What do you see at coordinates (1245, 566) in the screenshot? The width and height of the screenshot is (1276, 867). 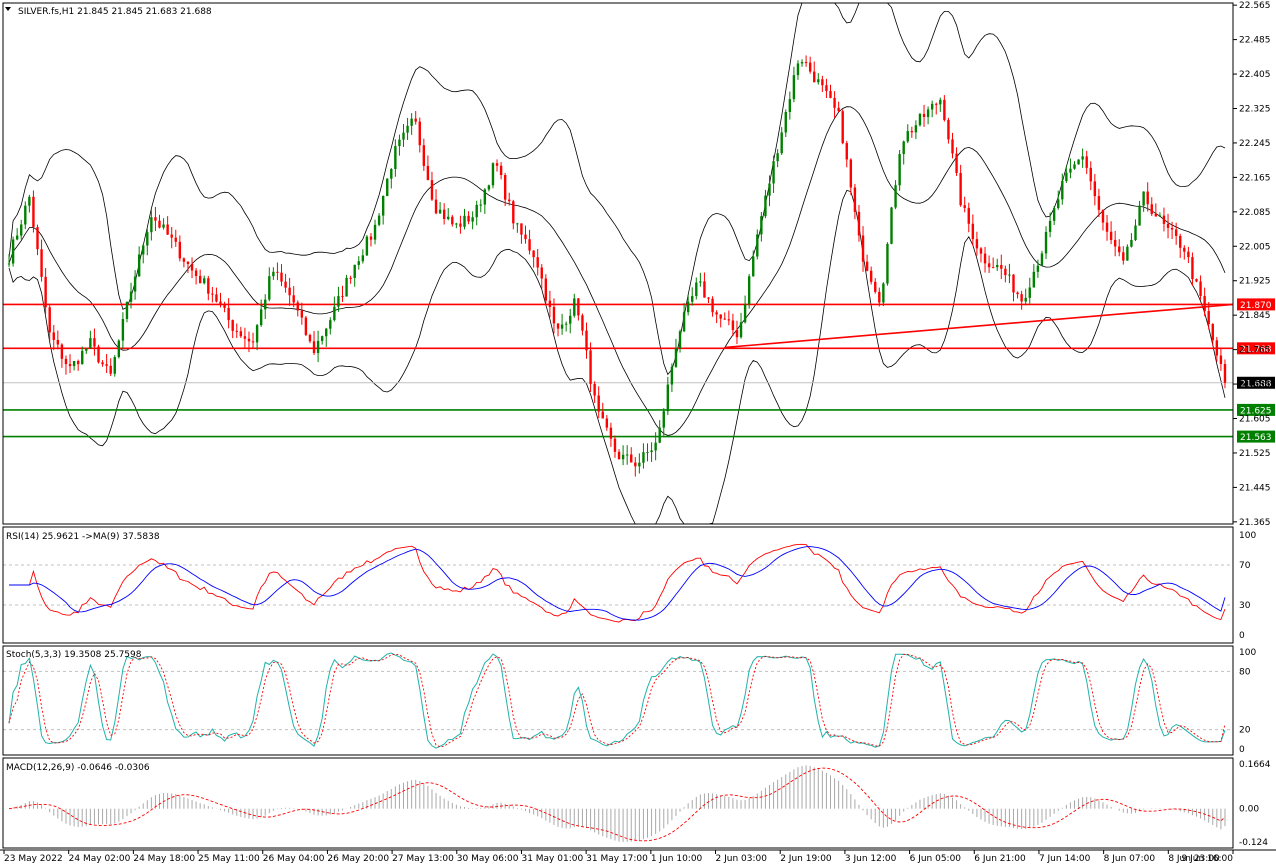 I see `rsi-tick-label: 70` at bounding box center [1245, 566].